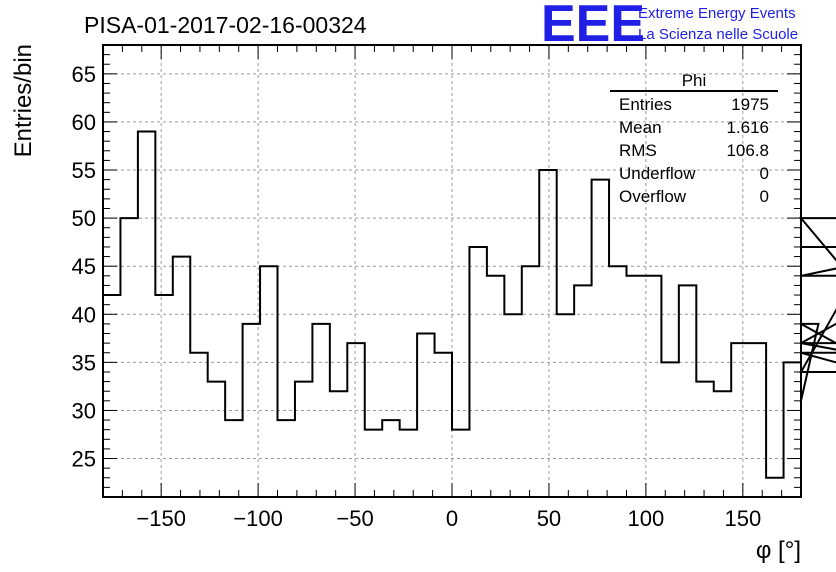  What do you see at coordinates (778, 550) in the screenshot?
I see `x-axis-title: φ [°]` at bounding box center [778, 550].